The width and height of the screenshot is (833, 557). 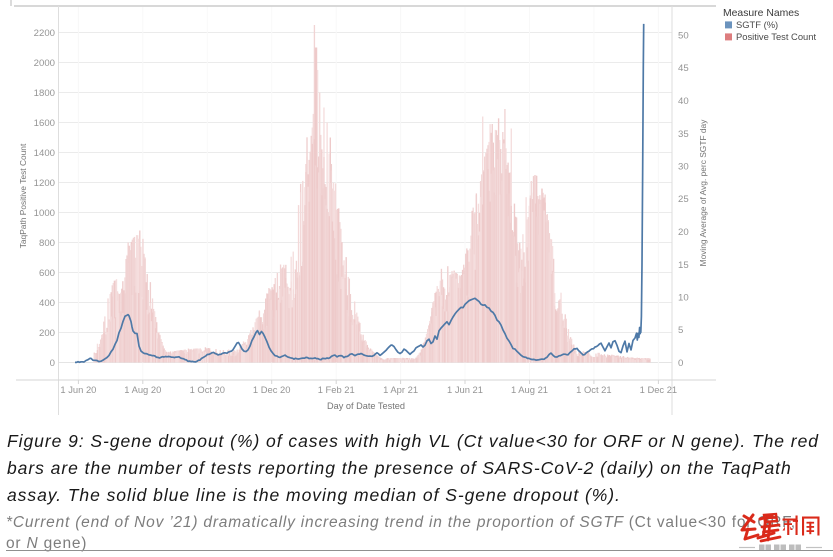 What do you see at coordinates (659, 389) in the screenshot?
I see `svg-text: 1 Dec 21` at bounding box center [659, 389].